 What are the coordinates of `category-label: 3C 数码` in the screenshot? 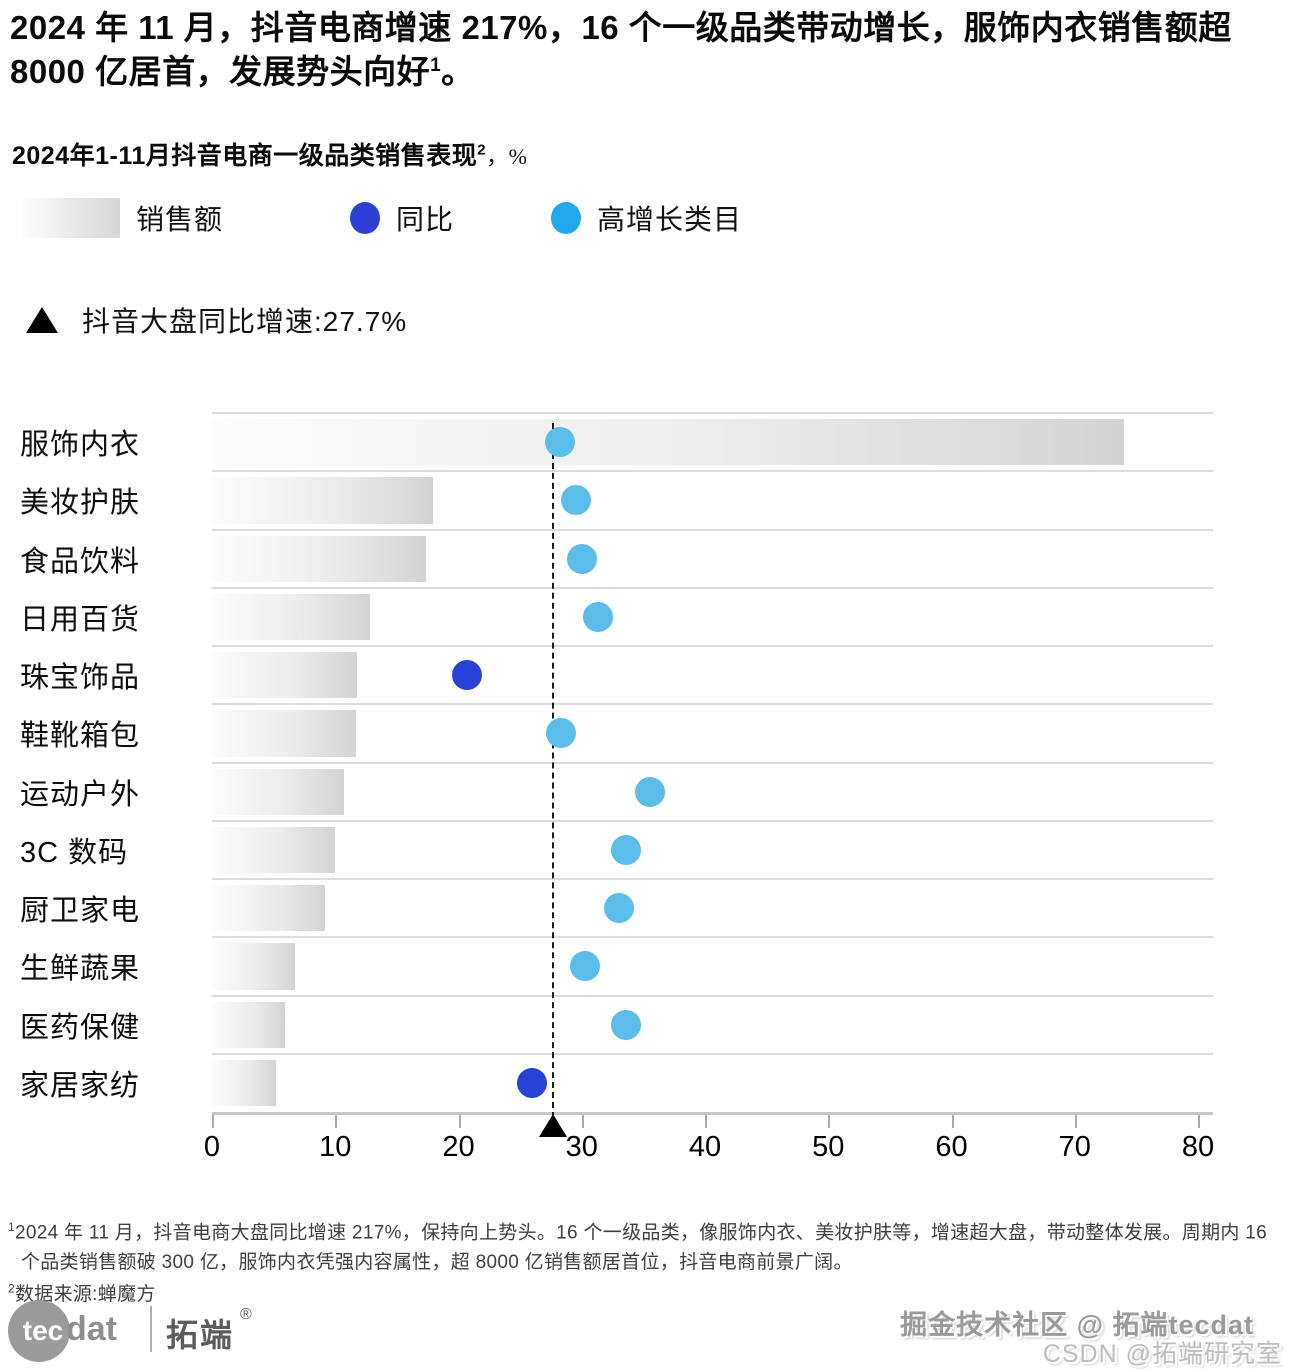 It's located at (74, 852).